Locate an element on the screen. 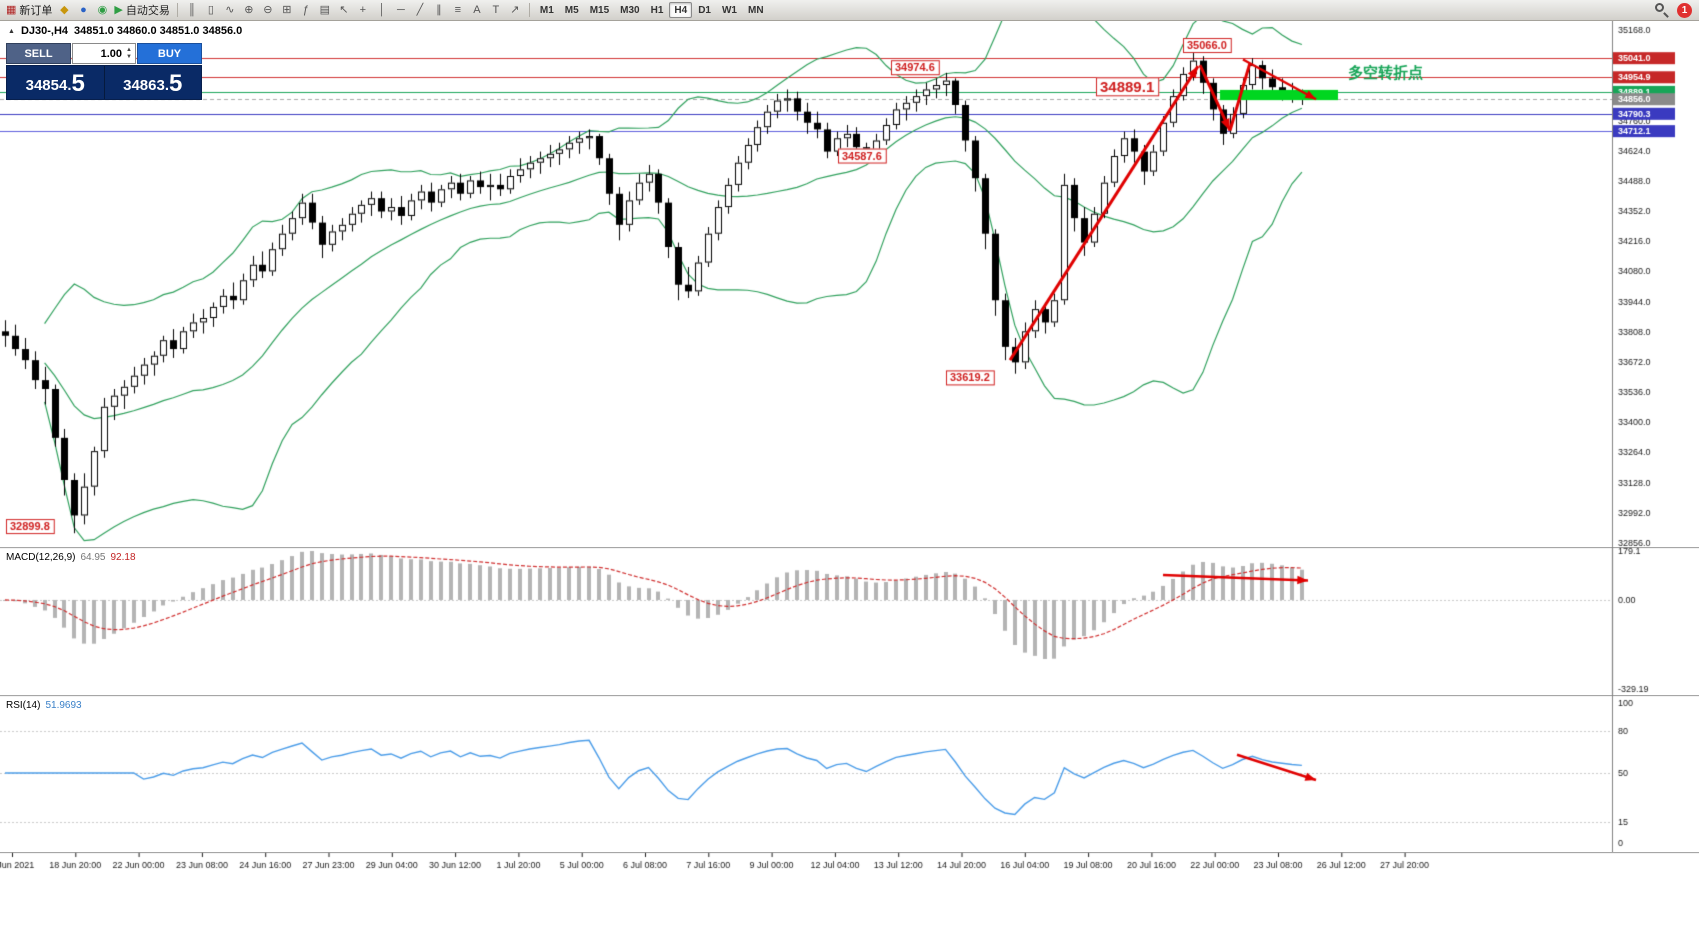  lot-stepper: ▲ ▼ is located at coordinates (129, 53).